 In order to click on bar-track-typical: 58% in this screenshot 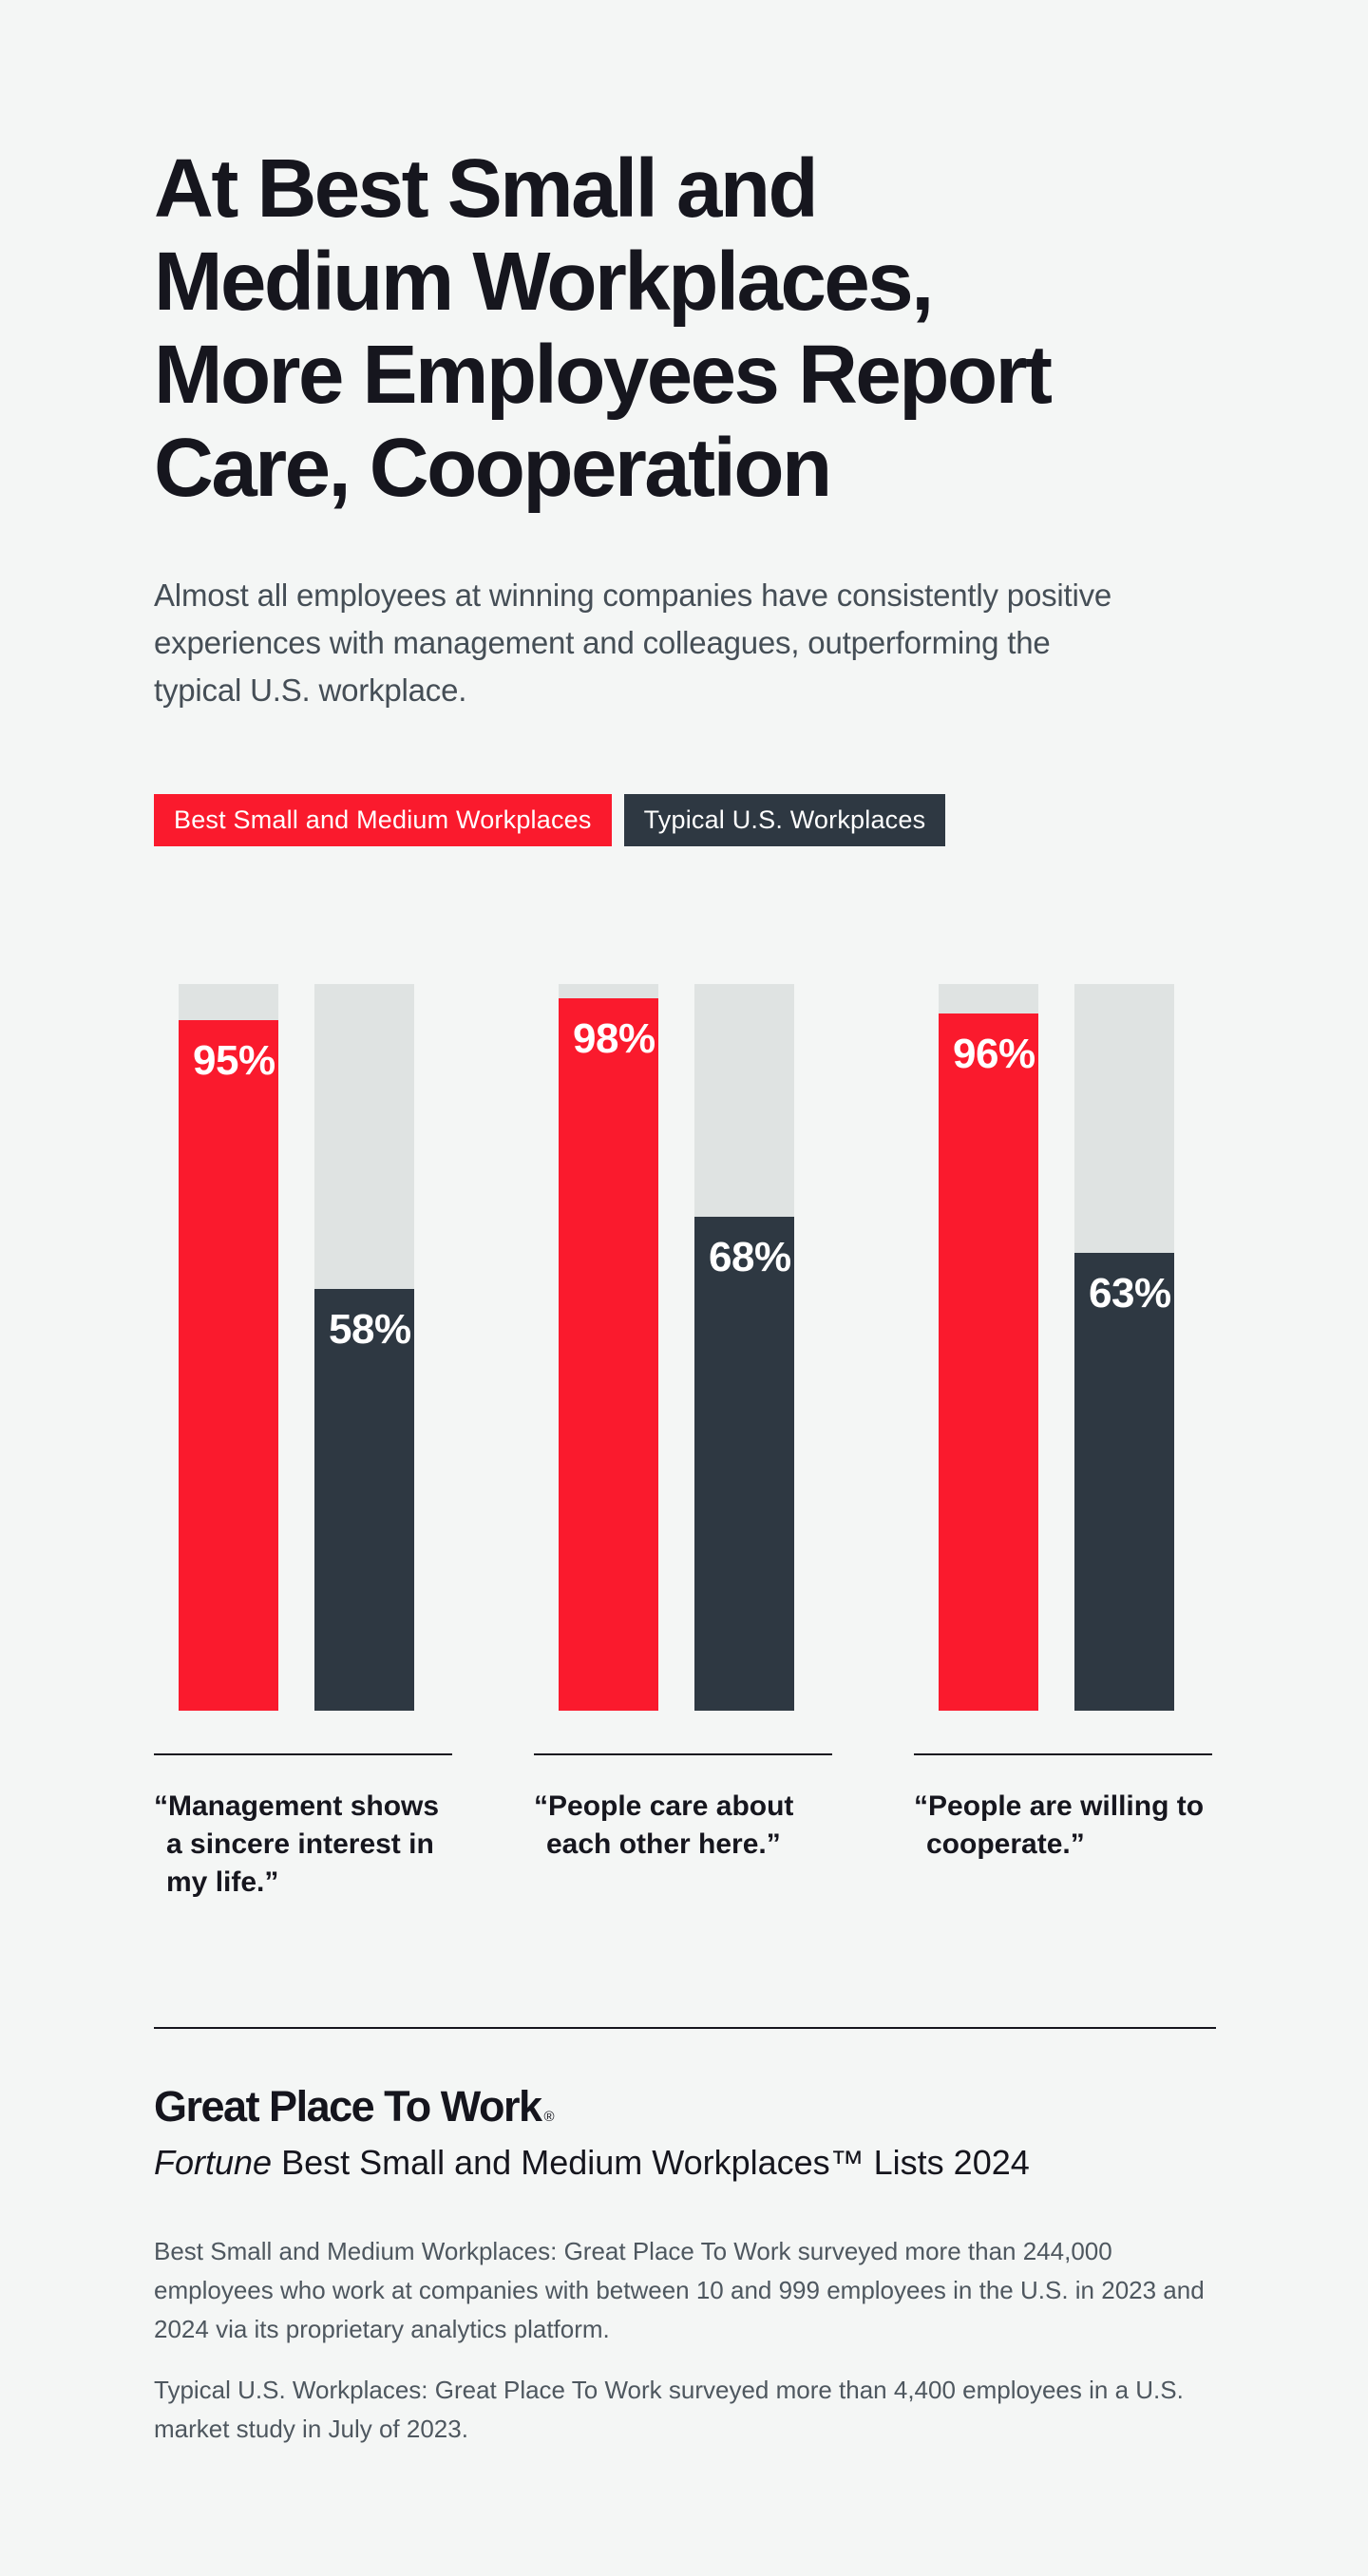, I will do `click(364, 1347)`.